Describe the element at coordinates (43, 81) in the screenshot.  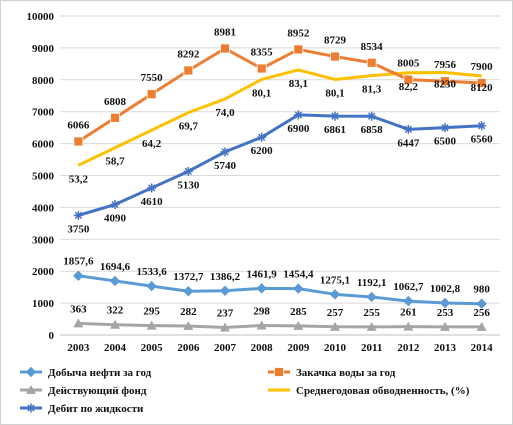
I see `y-tick-label: 8000` at that location.